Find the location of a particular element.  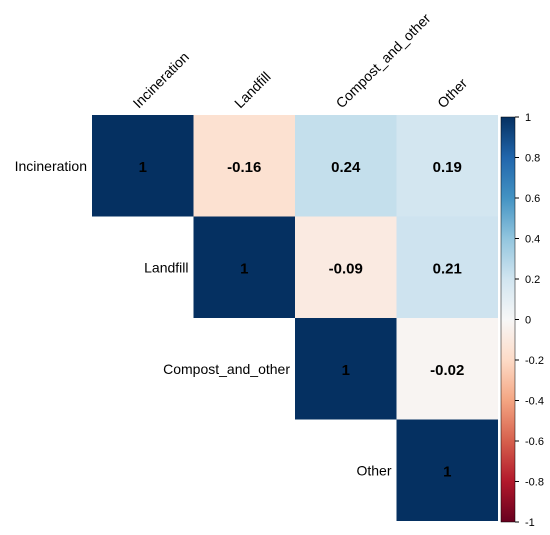

colorbar-tick-label: -0.4 is located at coordinates (534, 402).